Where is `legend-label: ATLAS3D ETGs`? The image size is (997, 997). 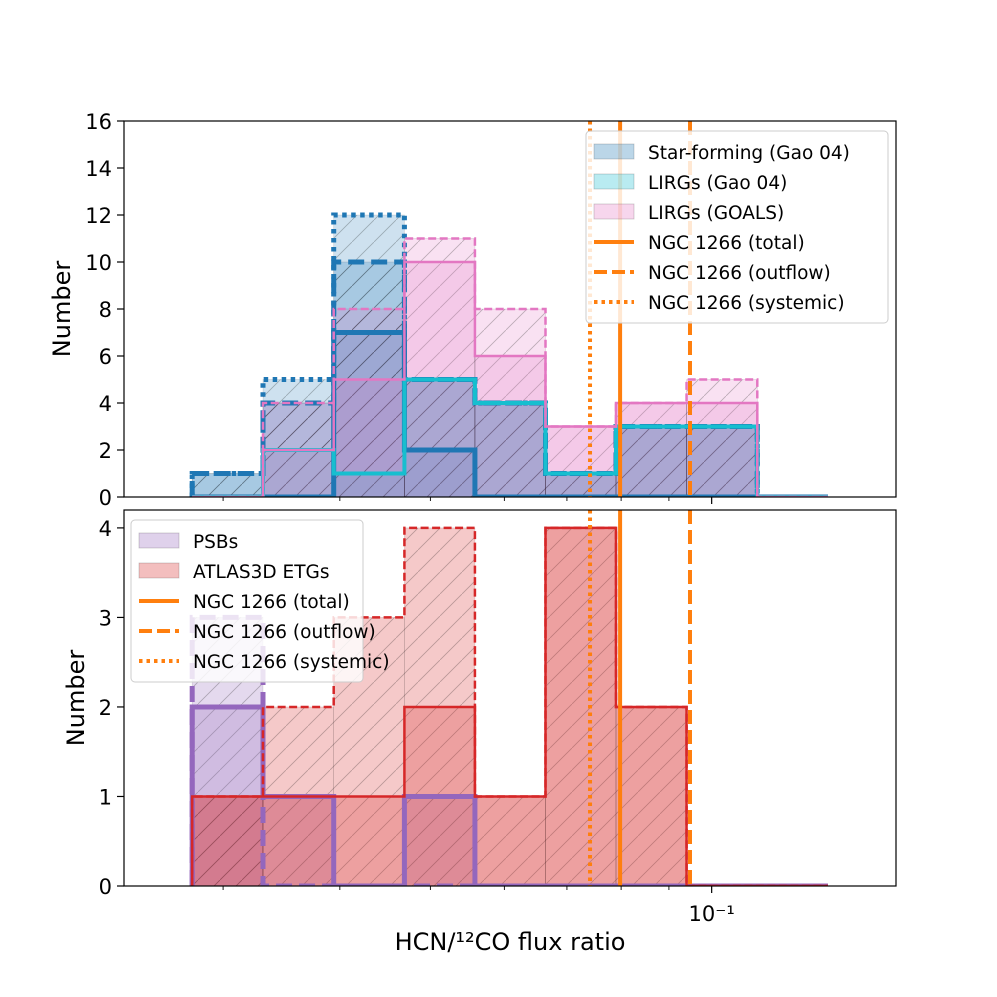
legend-label: ATLAS3D ETGs is located at coordinates (261, 572).